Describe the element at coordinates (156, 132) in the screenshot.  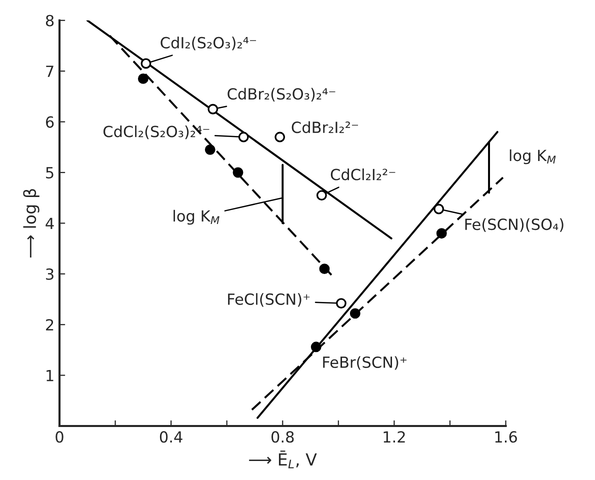
I see `annotation: CdCl₂(S₂O₃)₂⁴⁻` at that location.